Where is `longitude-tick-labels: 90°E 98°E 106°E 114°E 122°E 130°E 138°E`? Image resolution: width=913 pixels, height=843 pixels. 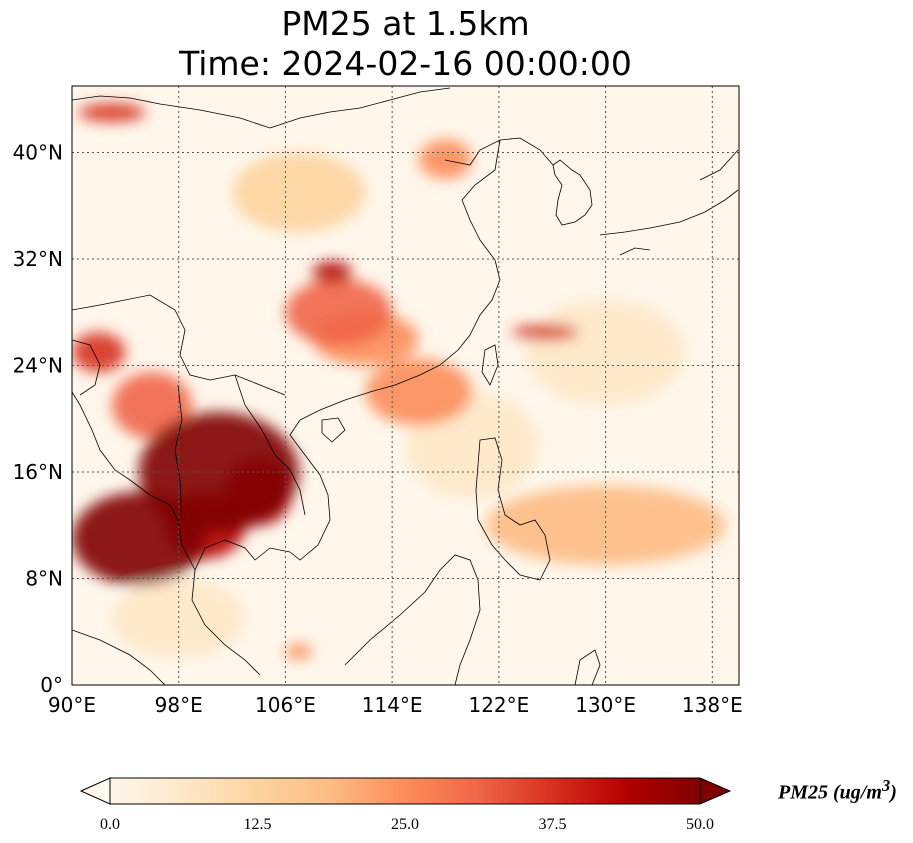
longitude-tick-labels: 90°E 98°E 106°E 114°E 122°E 130°E 138°E is located at coordinates (395, 705).